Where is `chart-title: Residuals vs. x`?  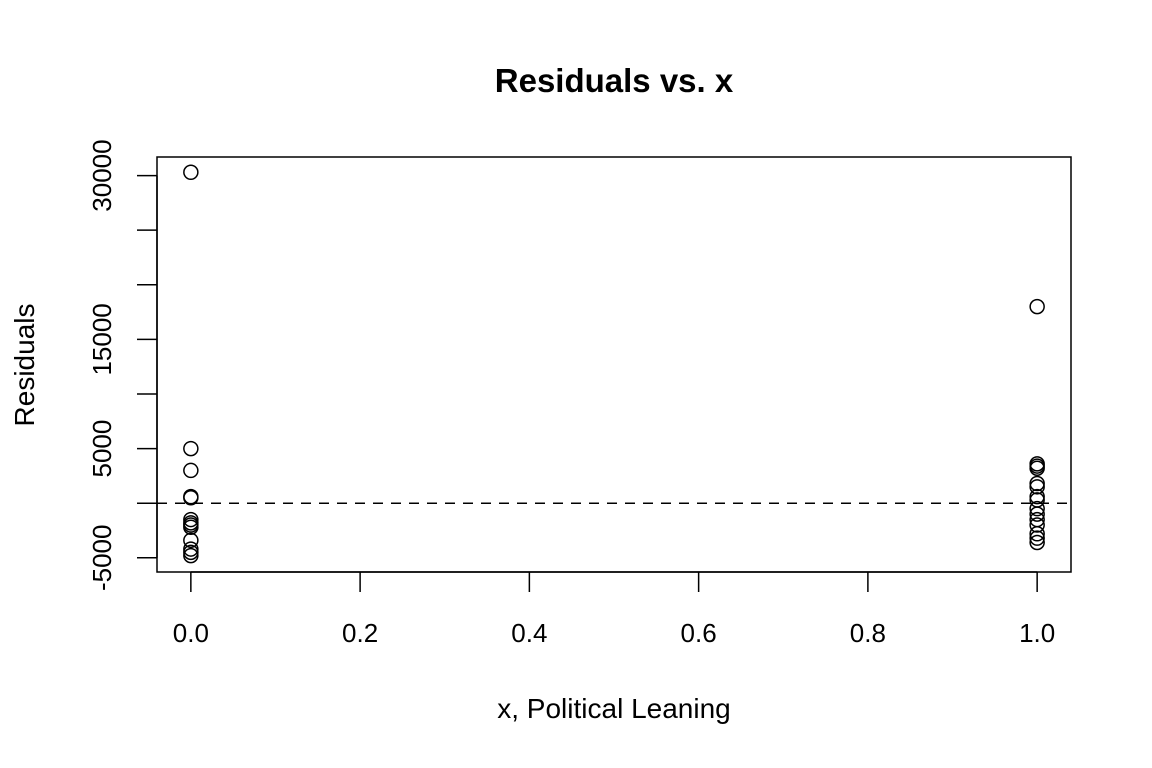 chart-title: Residuals vs. x is located at coordinates (614, 80).